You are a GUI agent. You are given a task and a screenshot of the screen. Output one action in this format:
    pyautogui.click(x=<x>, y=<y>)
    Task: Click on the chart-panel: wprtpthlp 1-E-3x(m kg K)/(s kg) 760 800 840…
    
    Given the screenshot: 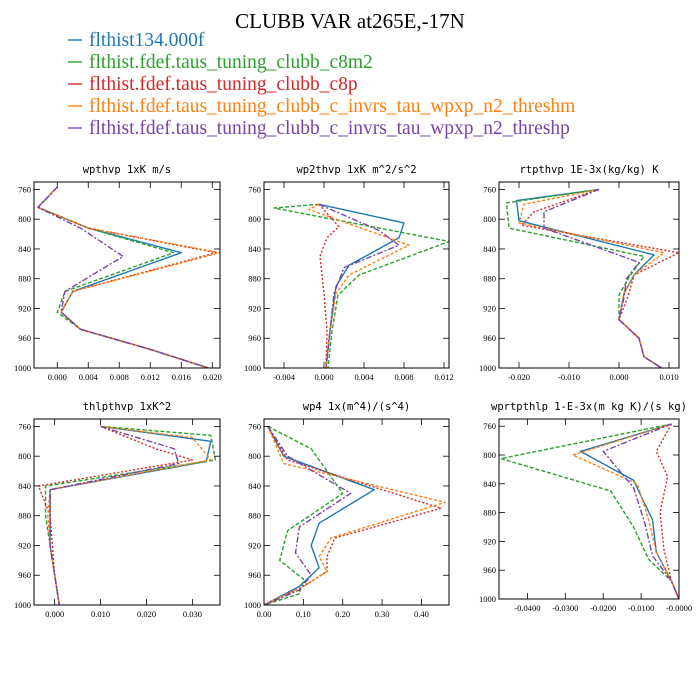 What is the action you would take?
    pyautogui.click(x=585, y=507)
    